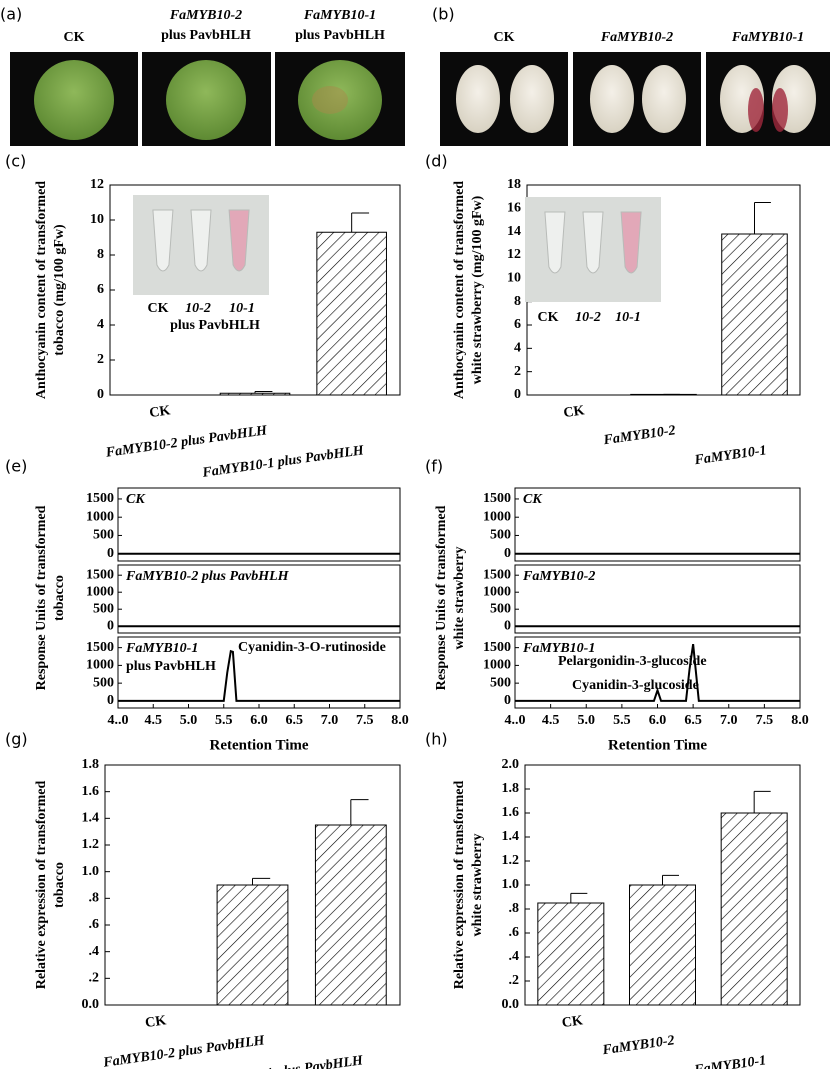  I want to click on y-axis-label: Relative expression of transformed, so click(41, 885).